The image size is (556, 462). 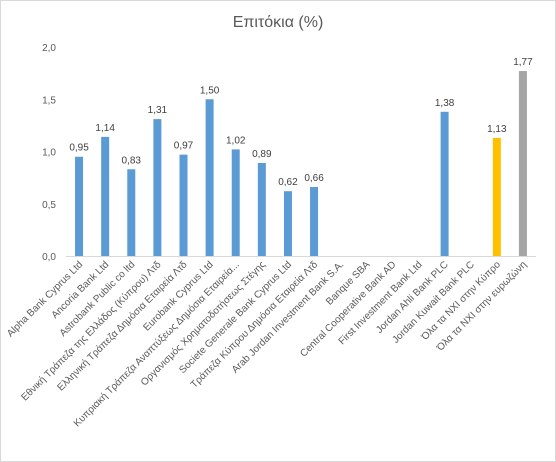 I want to click on data-label: 1,38, so click(x=445, y=103).